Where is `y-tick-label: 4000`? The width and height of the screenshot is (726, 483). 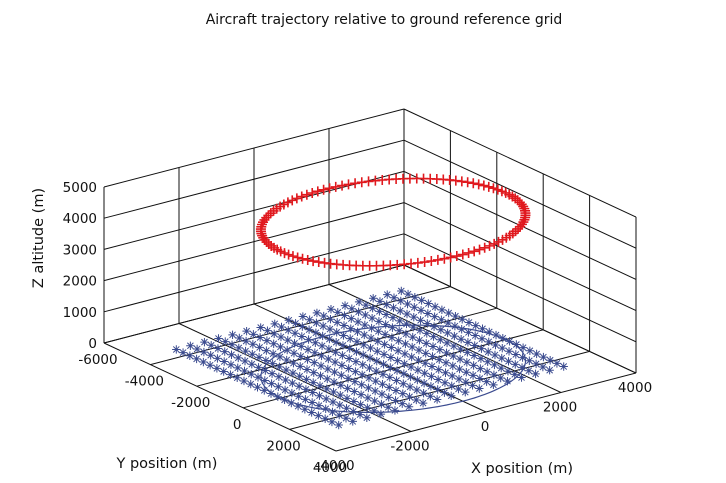 y-tick-label: 4000 is located at coordinates (635, 388).